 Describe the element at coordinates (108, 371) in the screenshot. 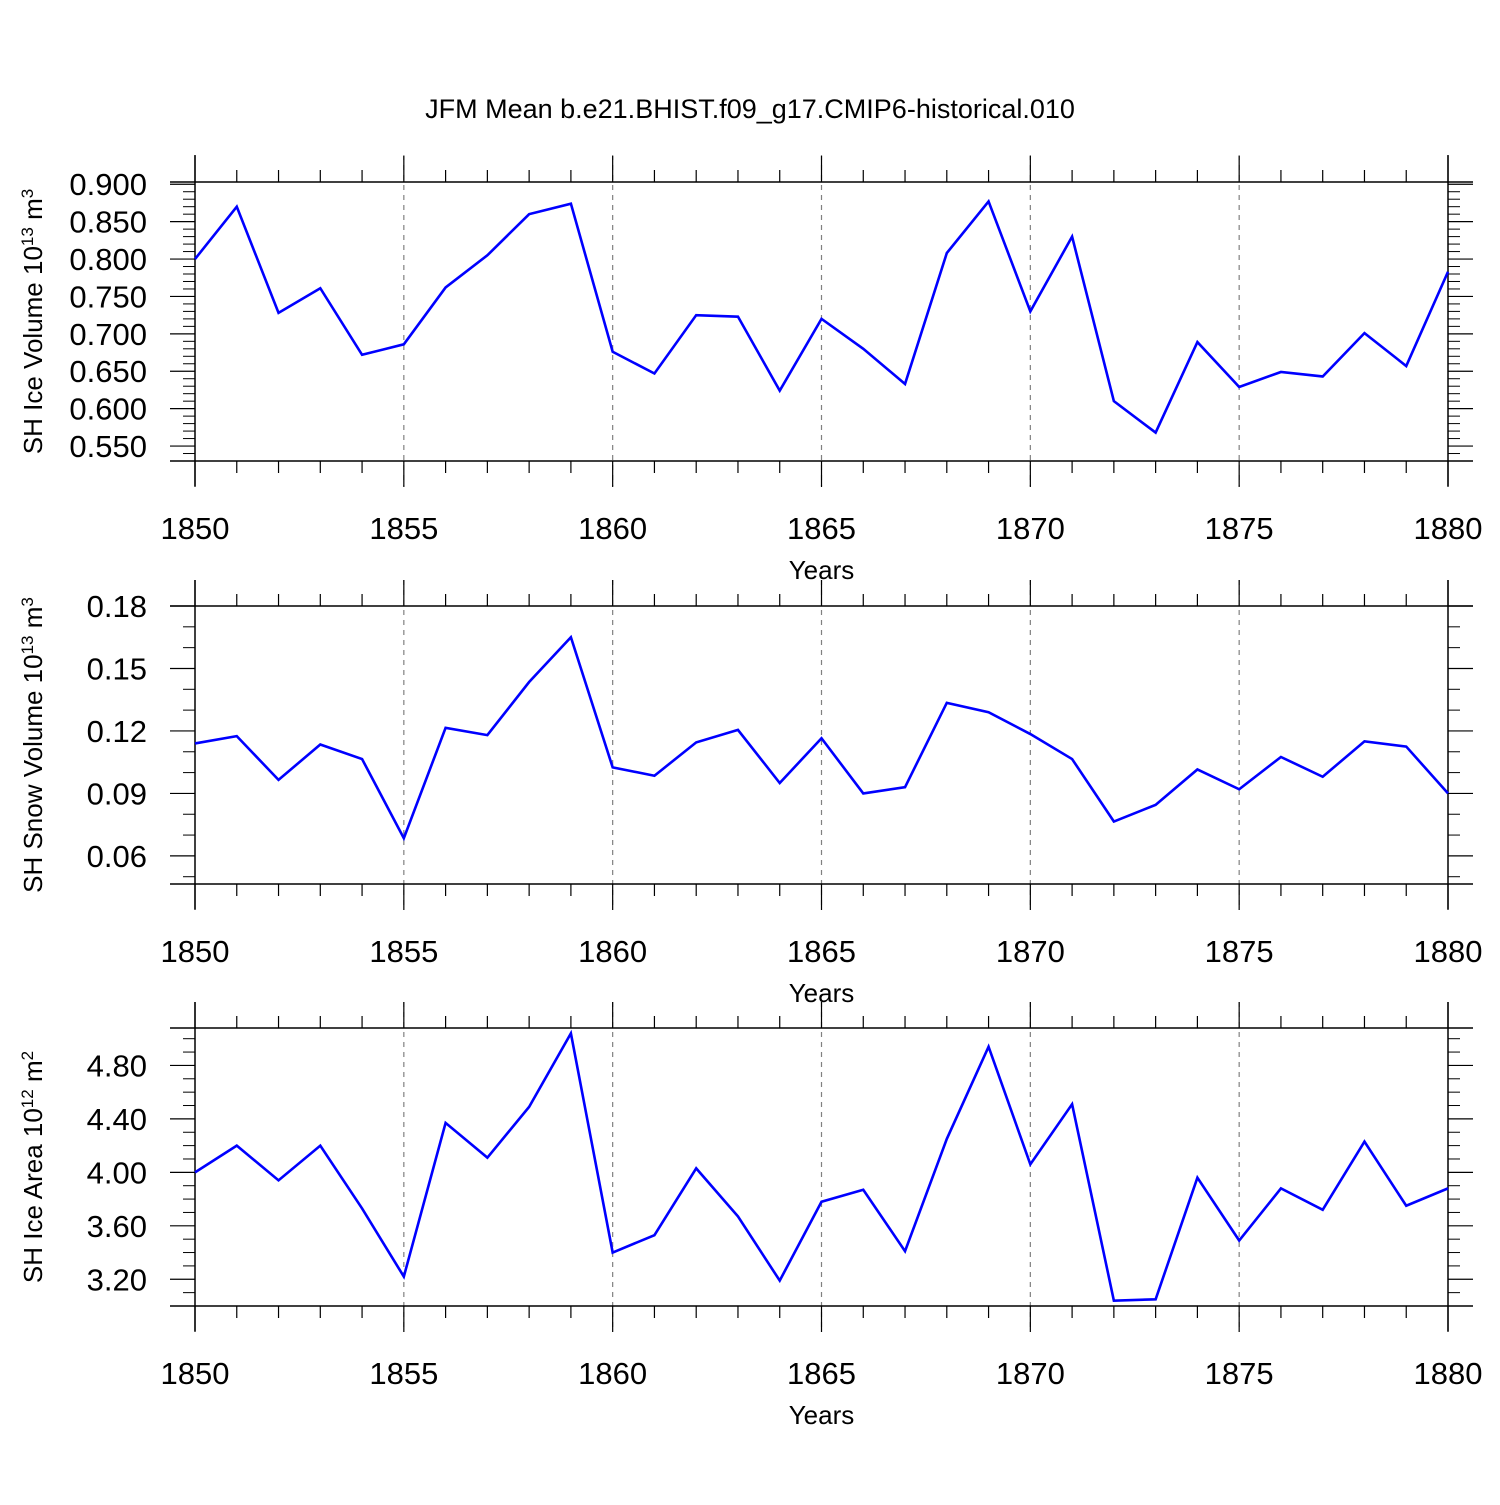

I see `y-tick-label: 0.650` at that location.